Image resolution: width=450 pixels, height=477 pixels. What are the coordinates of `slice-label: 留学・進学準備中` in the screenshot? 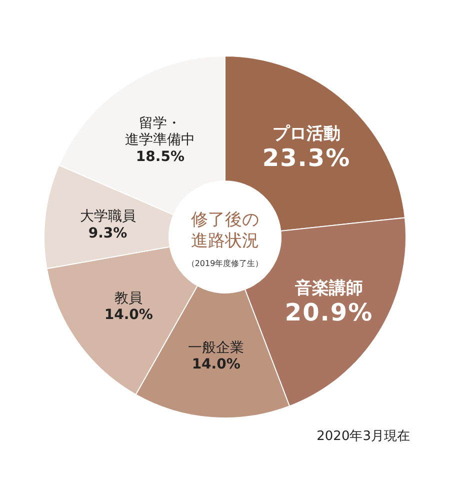 It's located at (160, 131).